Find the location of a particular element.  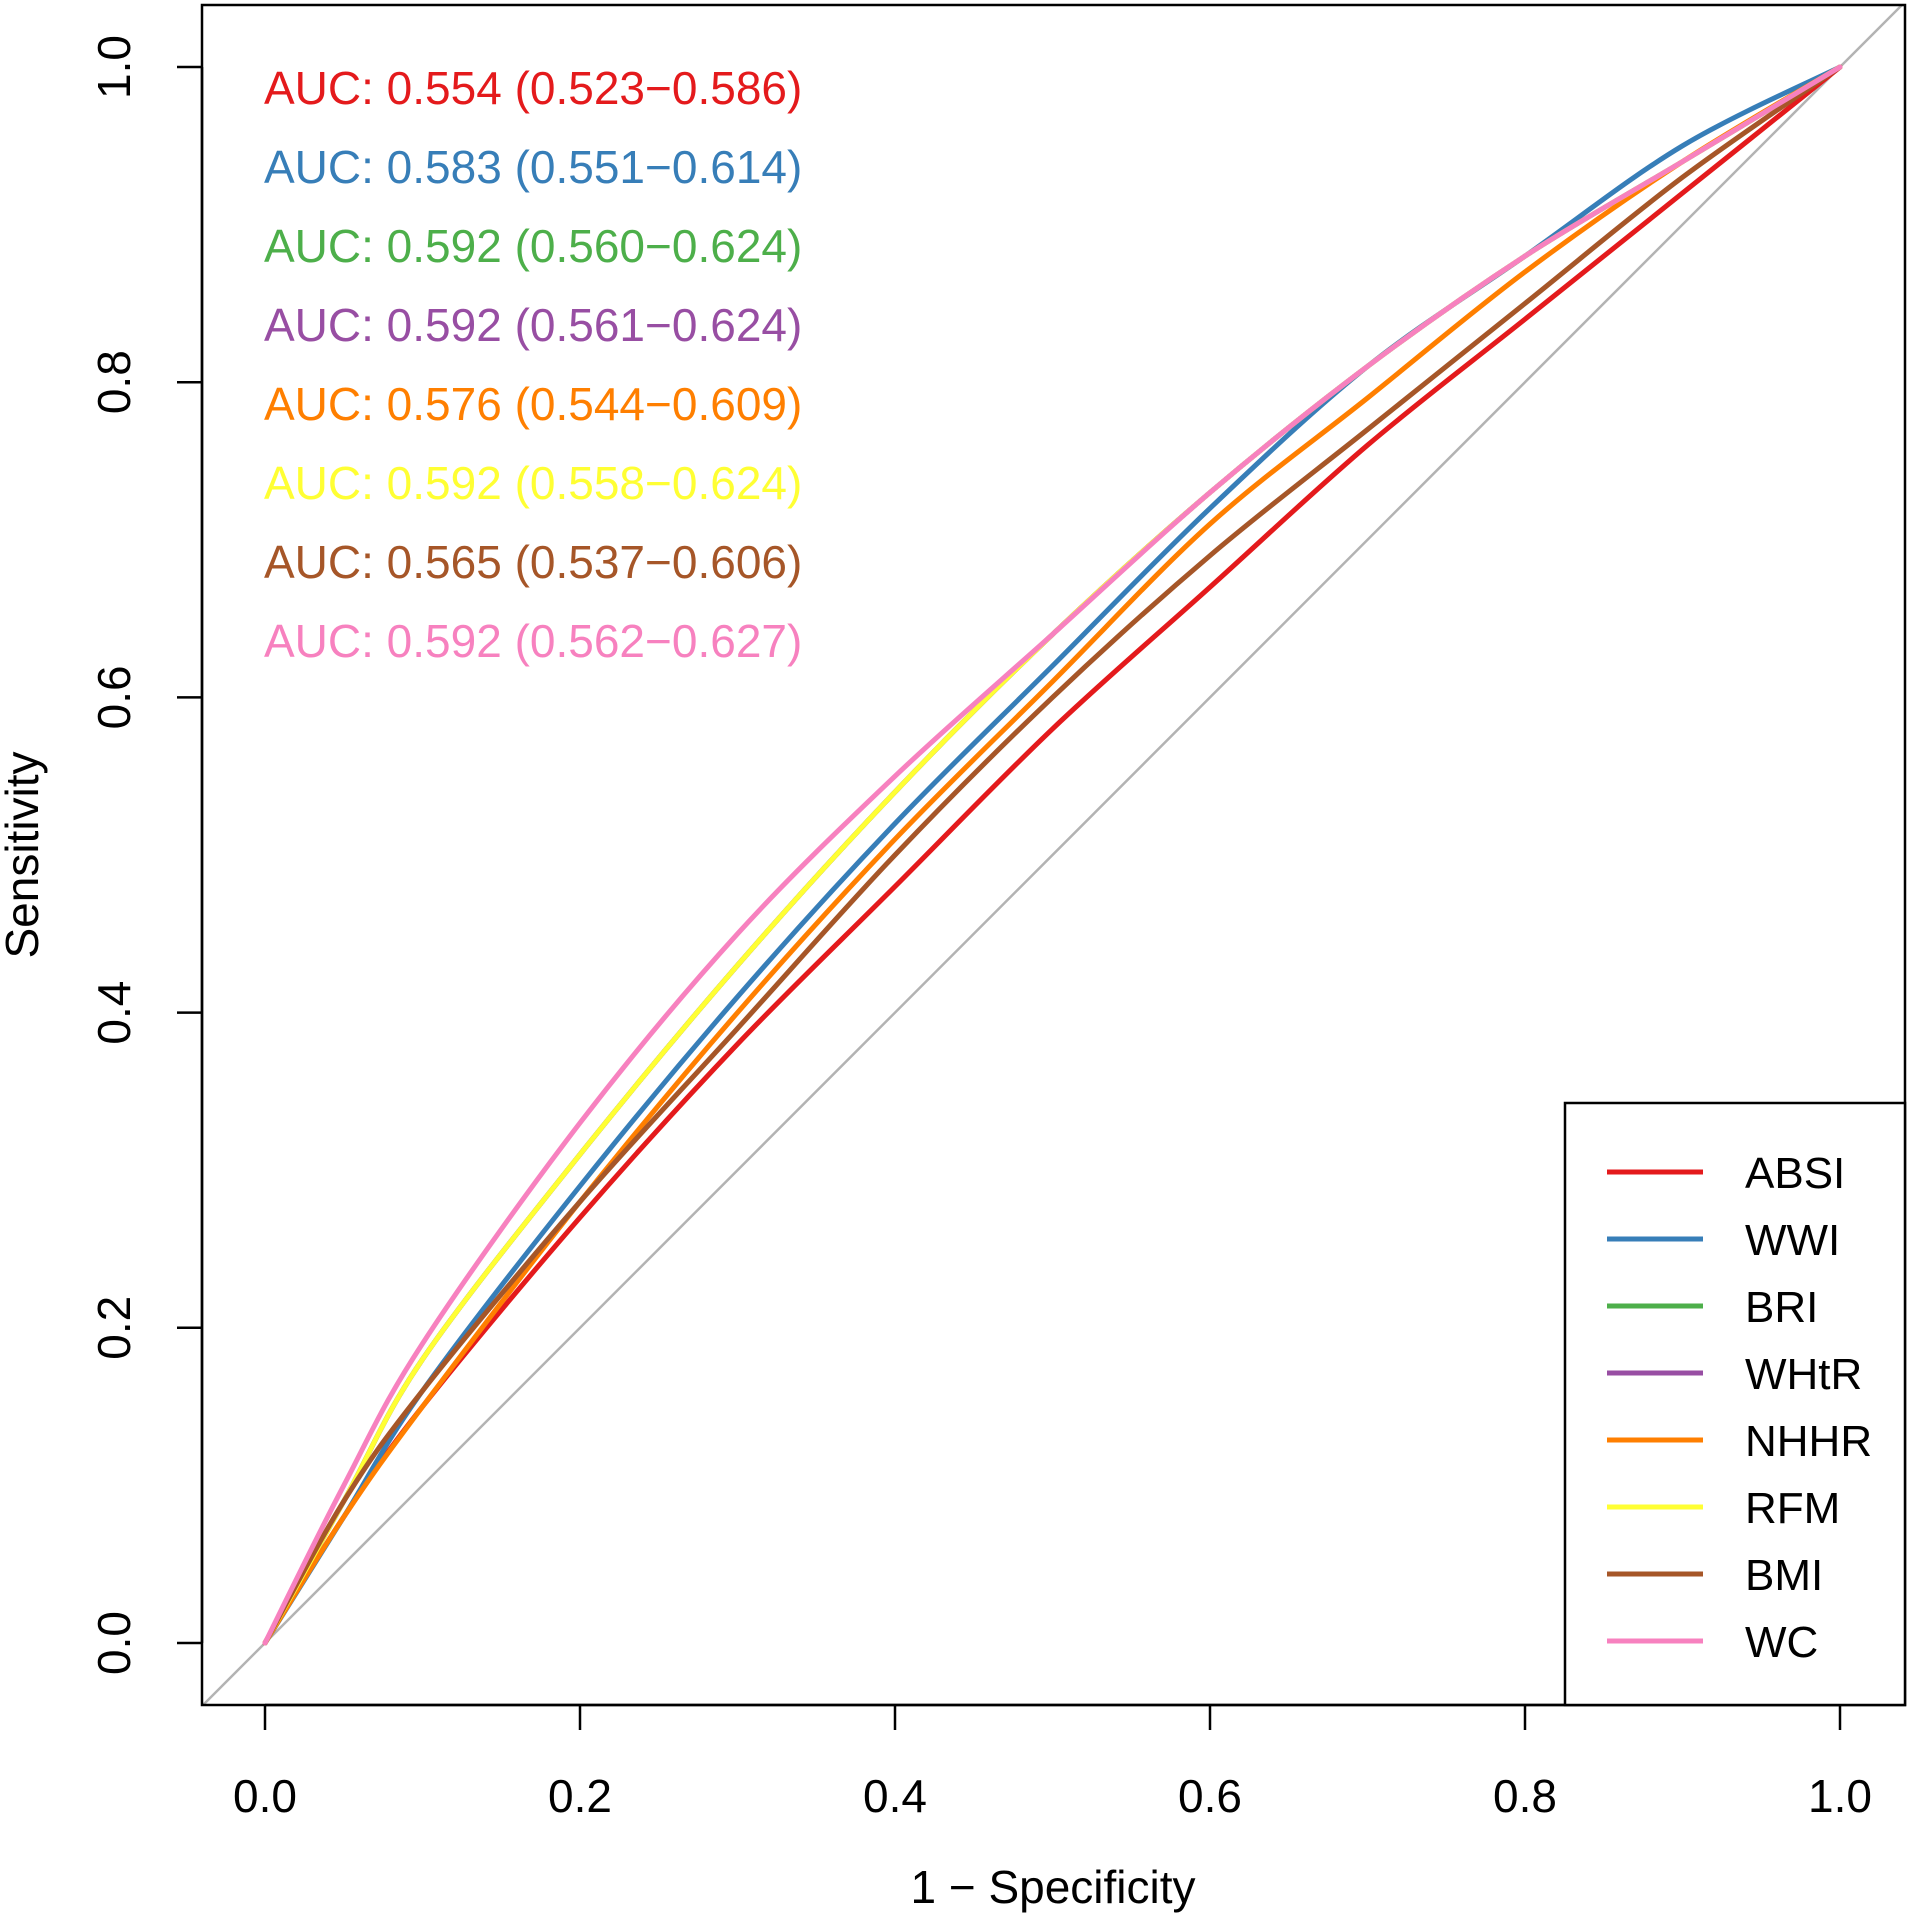

legend: ABSI WWI BRI WHtR NHHR RFM BMI WC is located at coordinates (1735, 1404).